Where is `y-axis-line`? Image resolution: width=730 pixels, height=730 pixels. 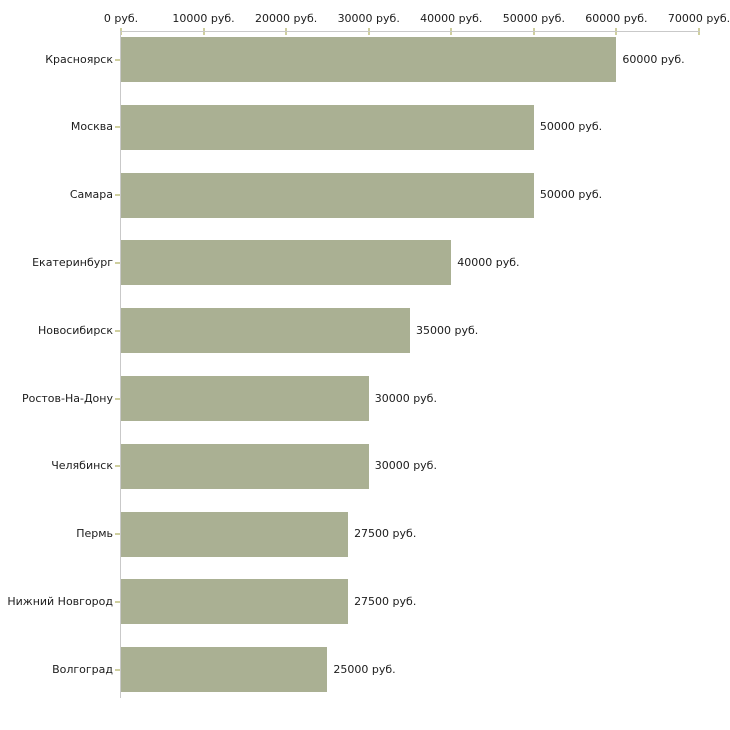
y-axis-line is located at coordinates (120, 364).